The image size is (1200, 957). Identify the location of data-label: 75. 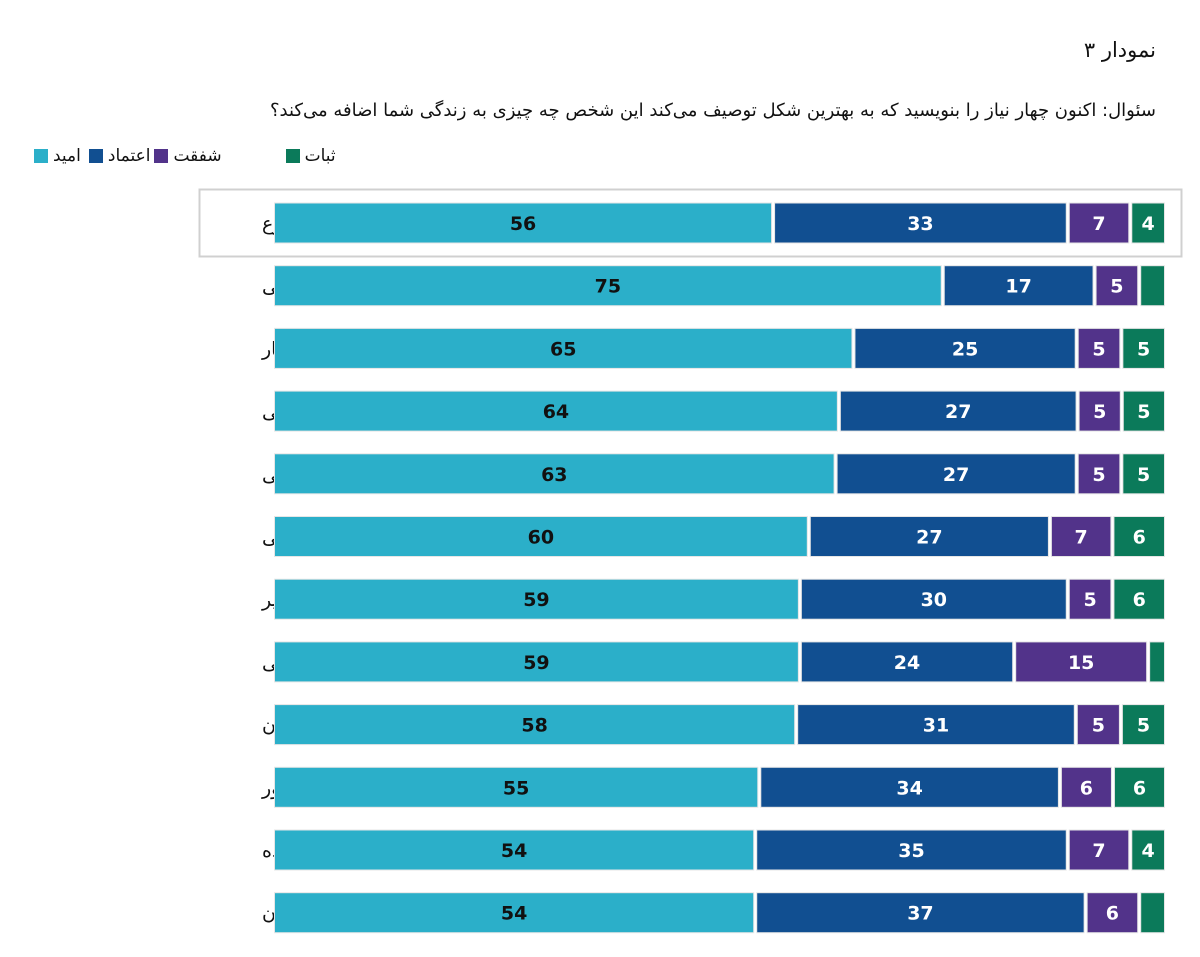
(608, 287).